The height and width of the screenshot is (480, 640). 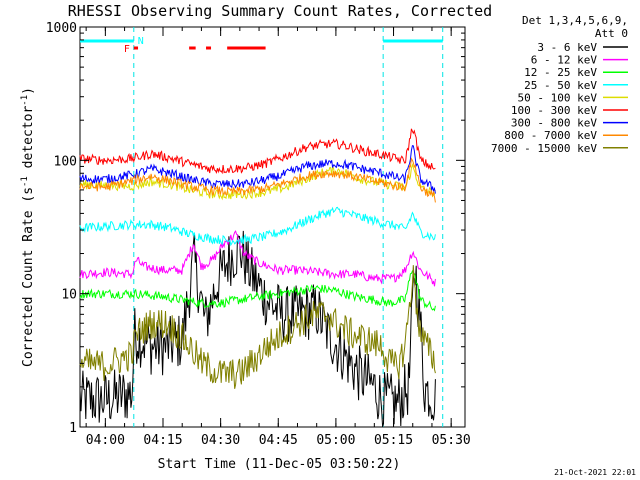 What do you see at coordinates (554, 123) in the screenshot?
I see `legend-label: 300 - 800 keV` at bounding box center [554, 123].